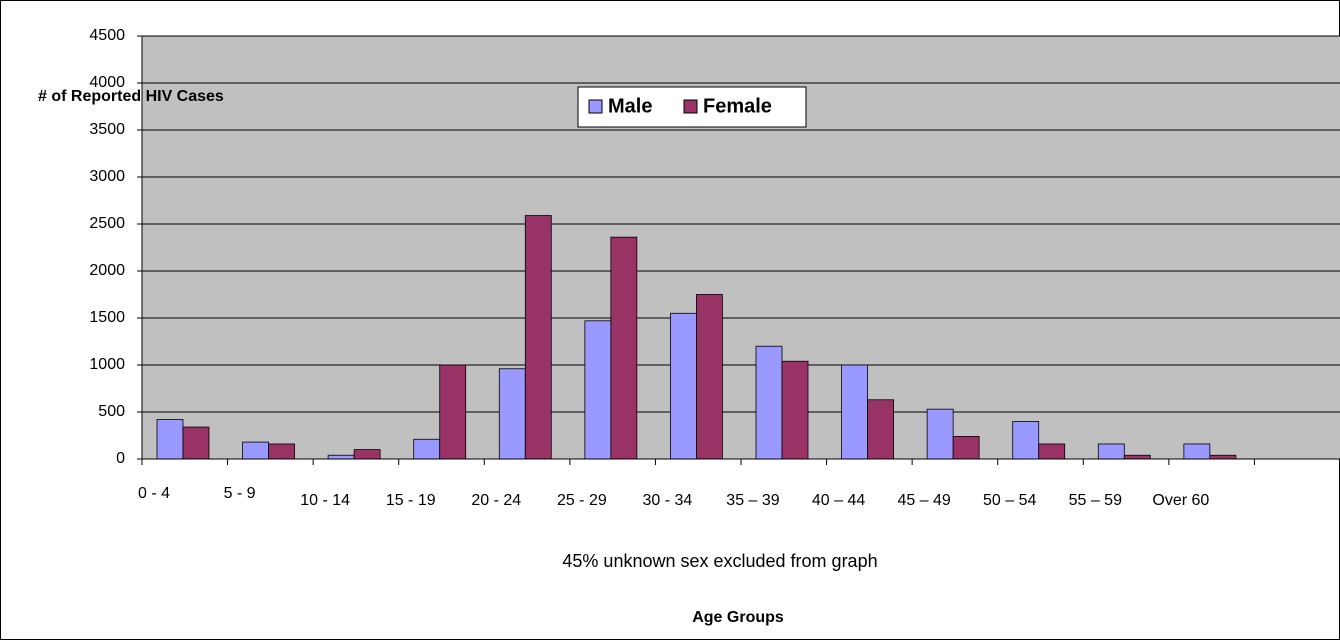  Describe the element at coordinates (752, 500) in the screenshot. I see `x-tick-label: 35 – 39` at that location.